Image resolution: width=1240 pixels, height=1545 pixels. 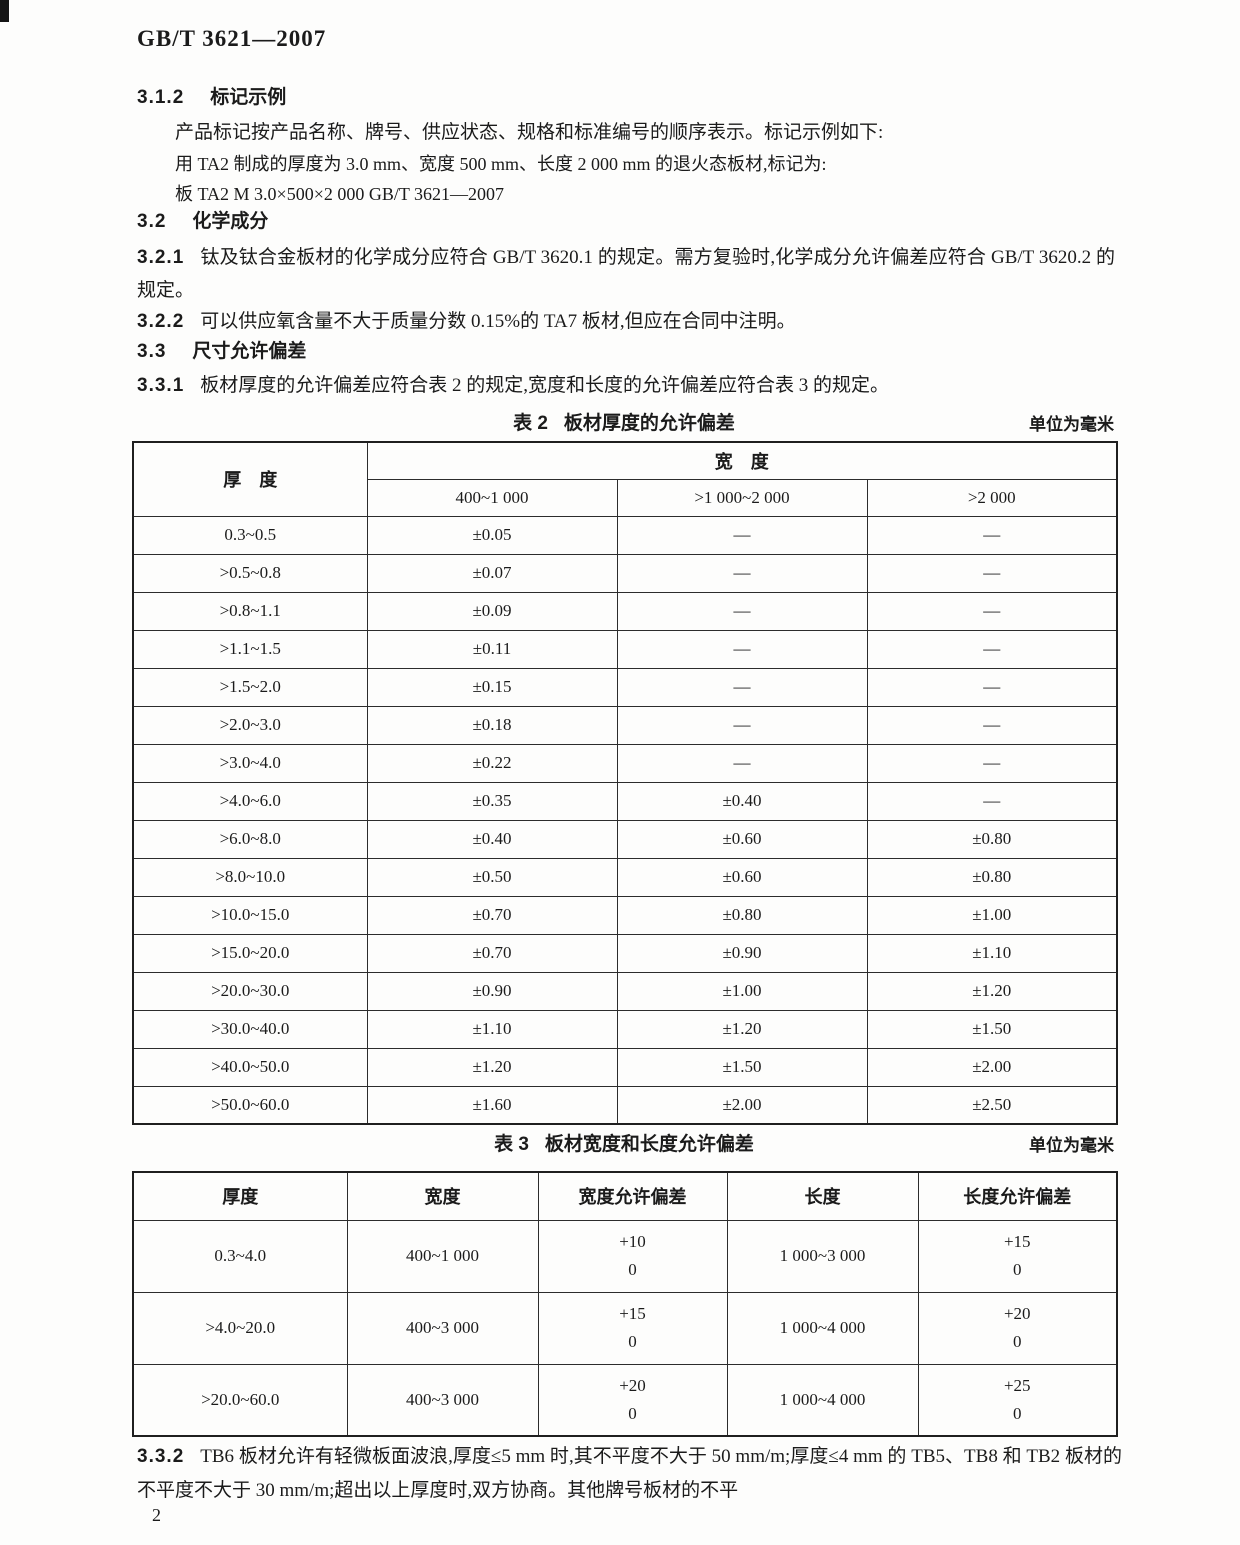 I want to click on table-row: >0.5~0.8 ±0.07— —, so click(x=625, y=573).